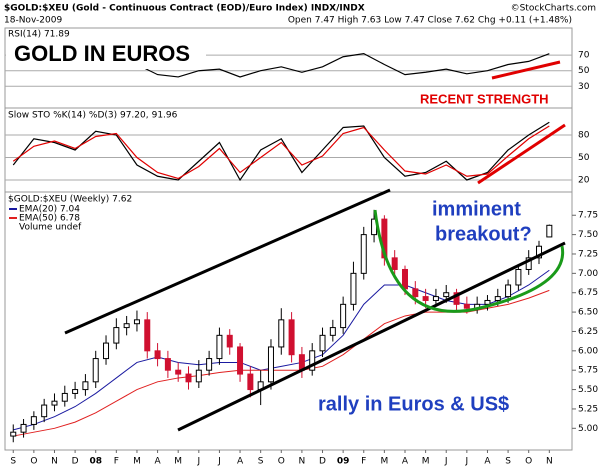 The image size is (600, 470). What do you see at coordinates (526, 70) in the screenshot?
I see `rsi-trend` at bounding box center [526, 70].